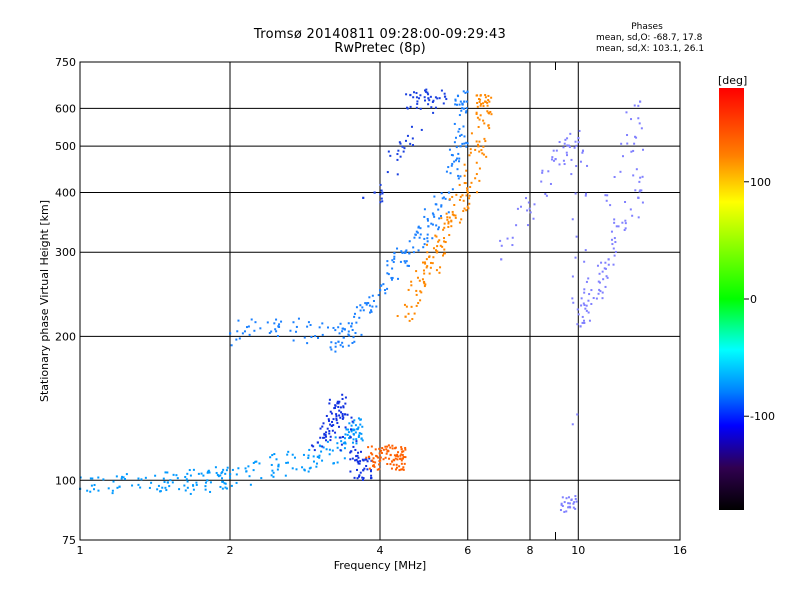 The image size is (800, 600). I want to click on y-tick-label: 750, so click(65, 62).